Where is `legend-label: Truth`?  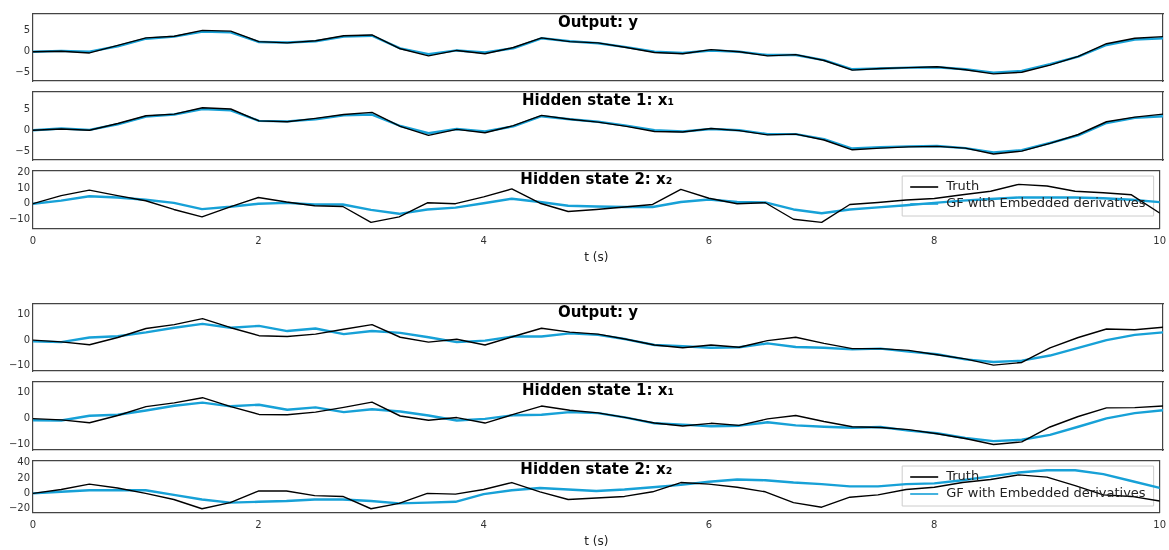
legend-label: Truth is located at coordinates (962, 186).